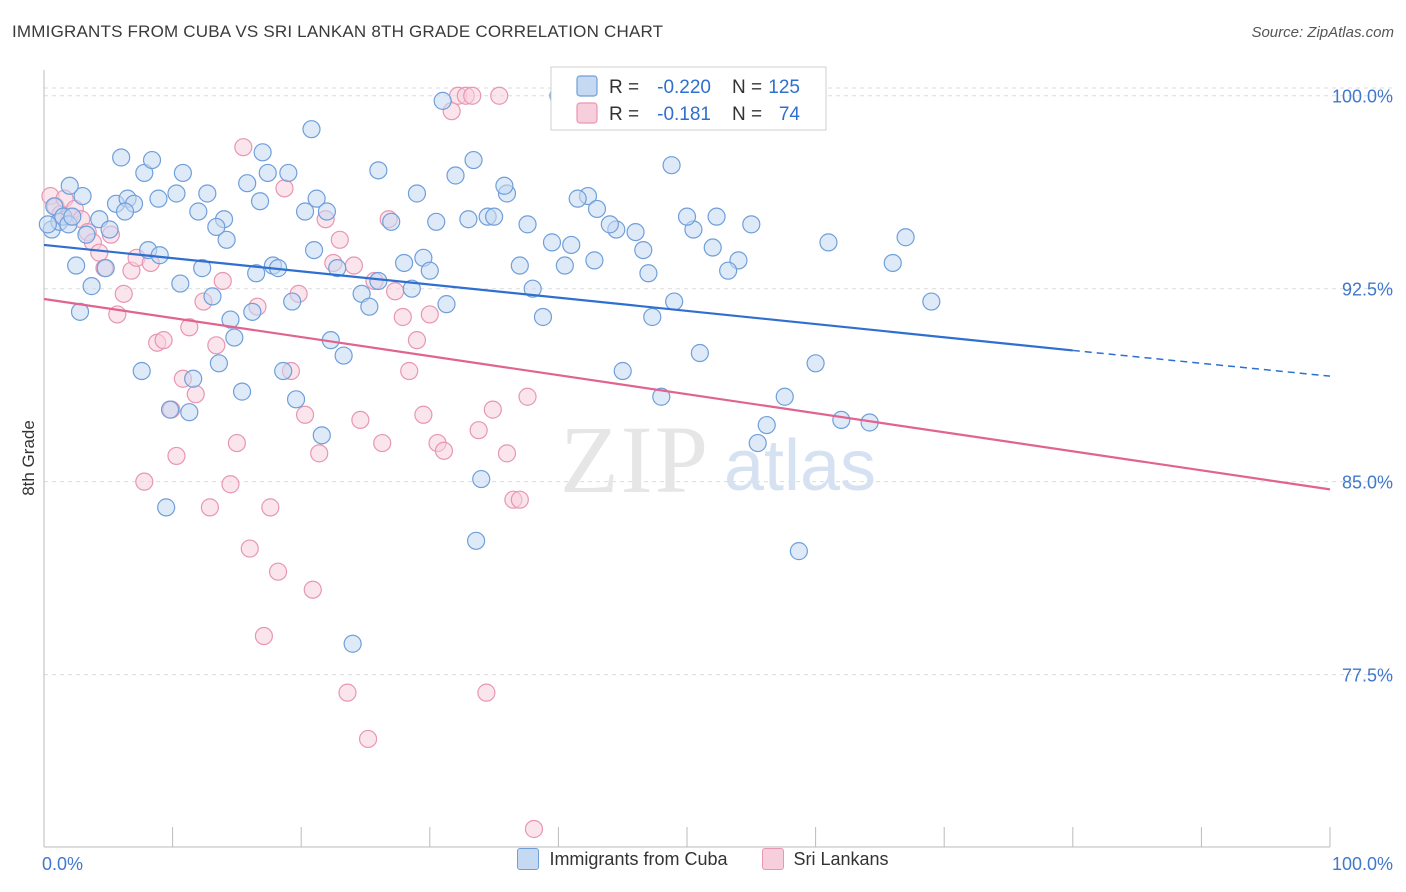 The image size is (1406, 892). What do you see at coordinates (800, 466) in the screenshot?
I see `watermark-atlas: atlas` at bounding box center [800, 466].